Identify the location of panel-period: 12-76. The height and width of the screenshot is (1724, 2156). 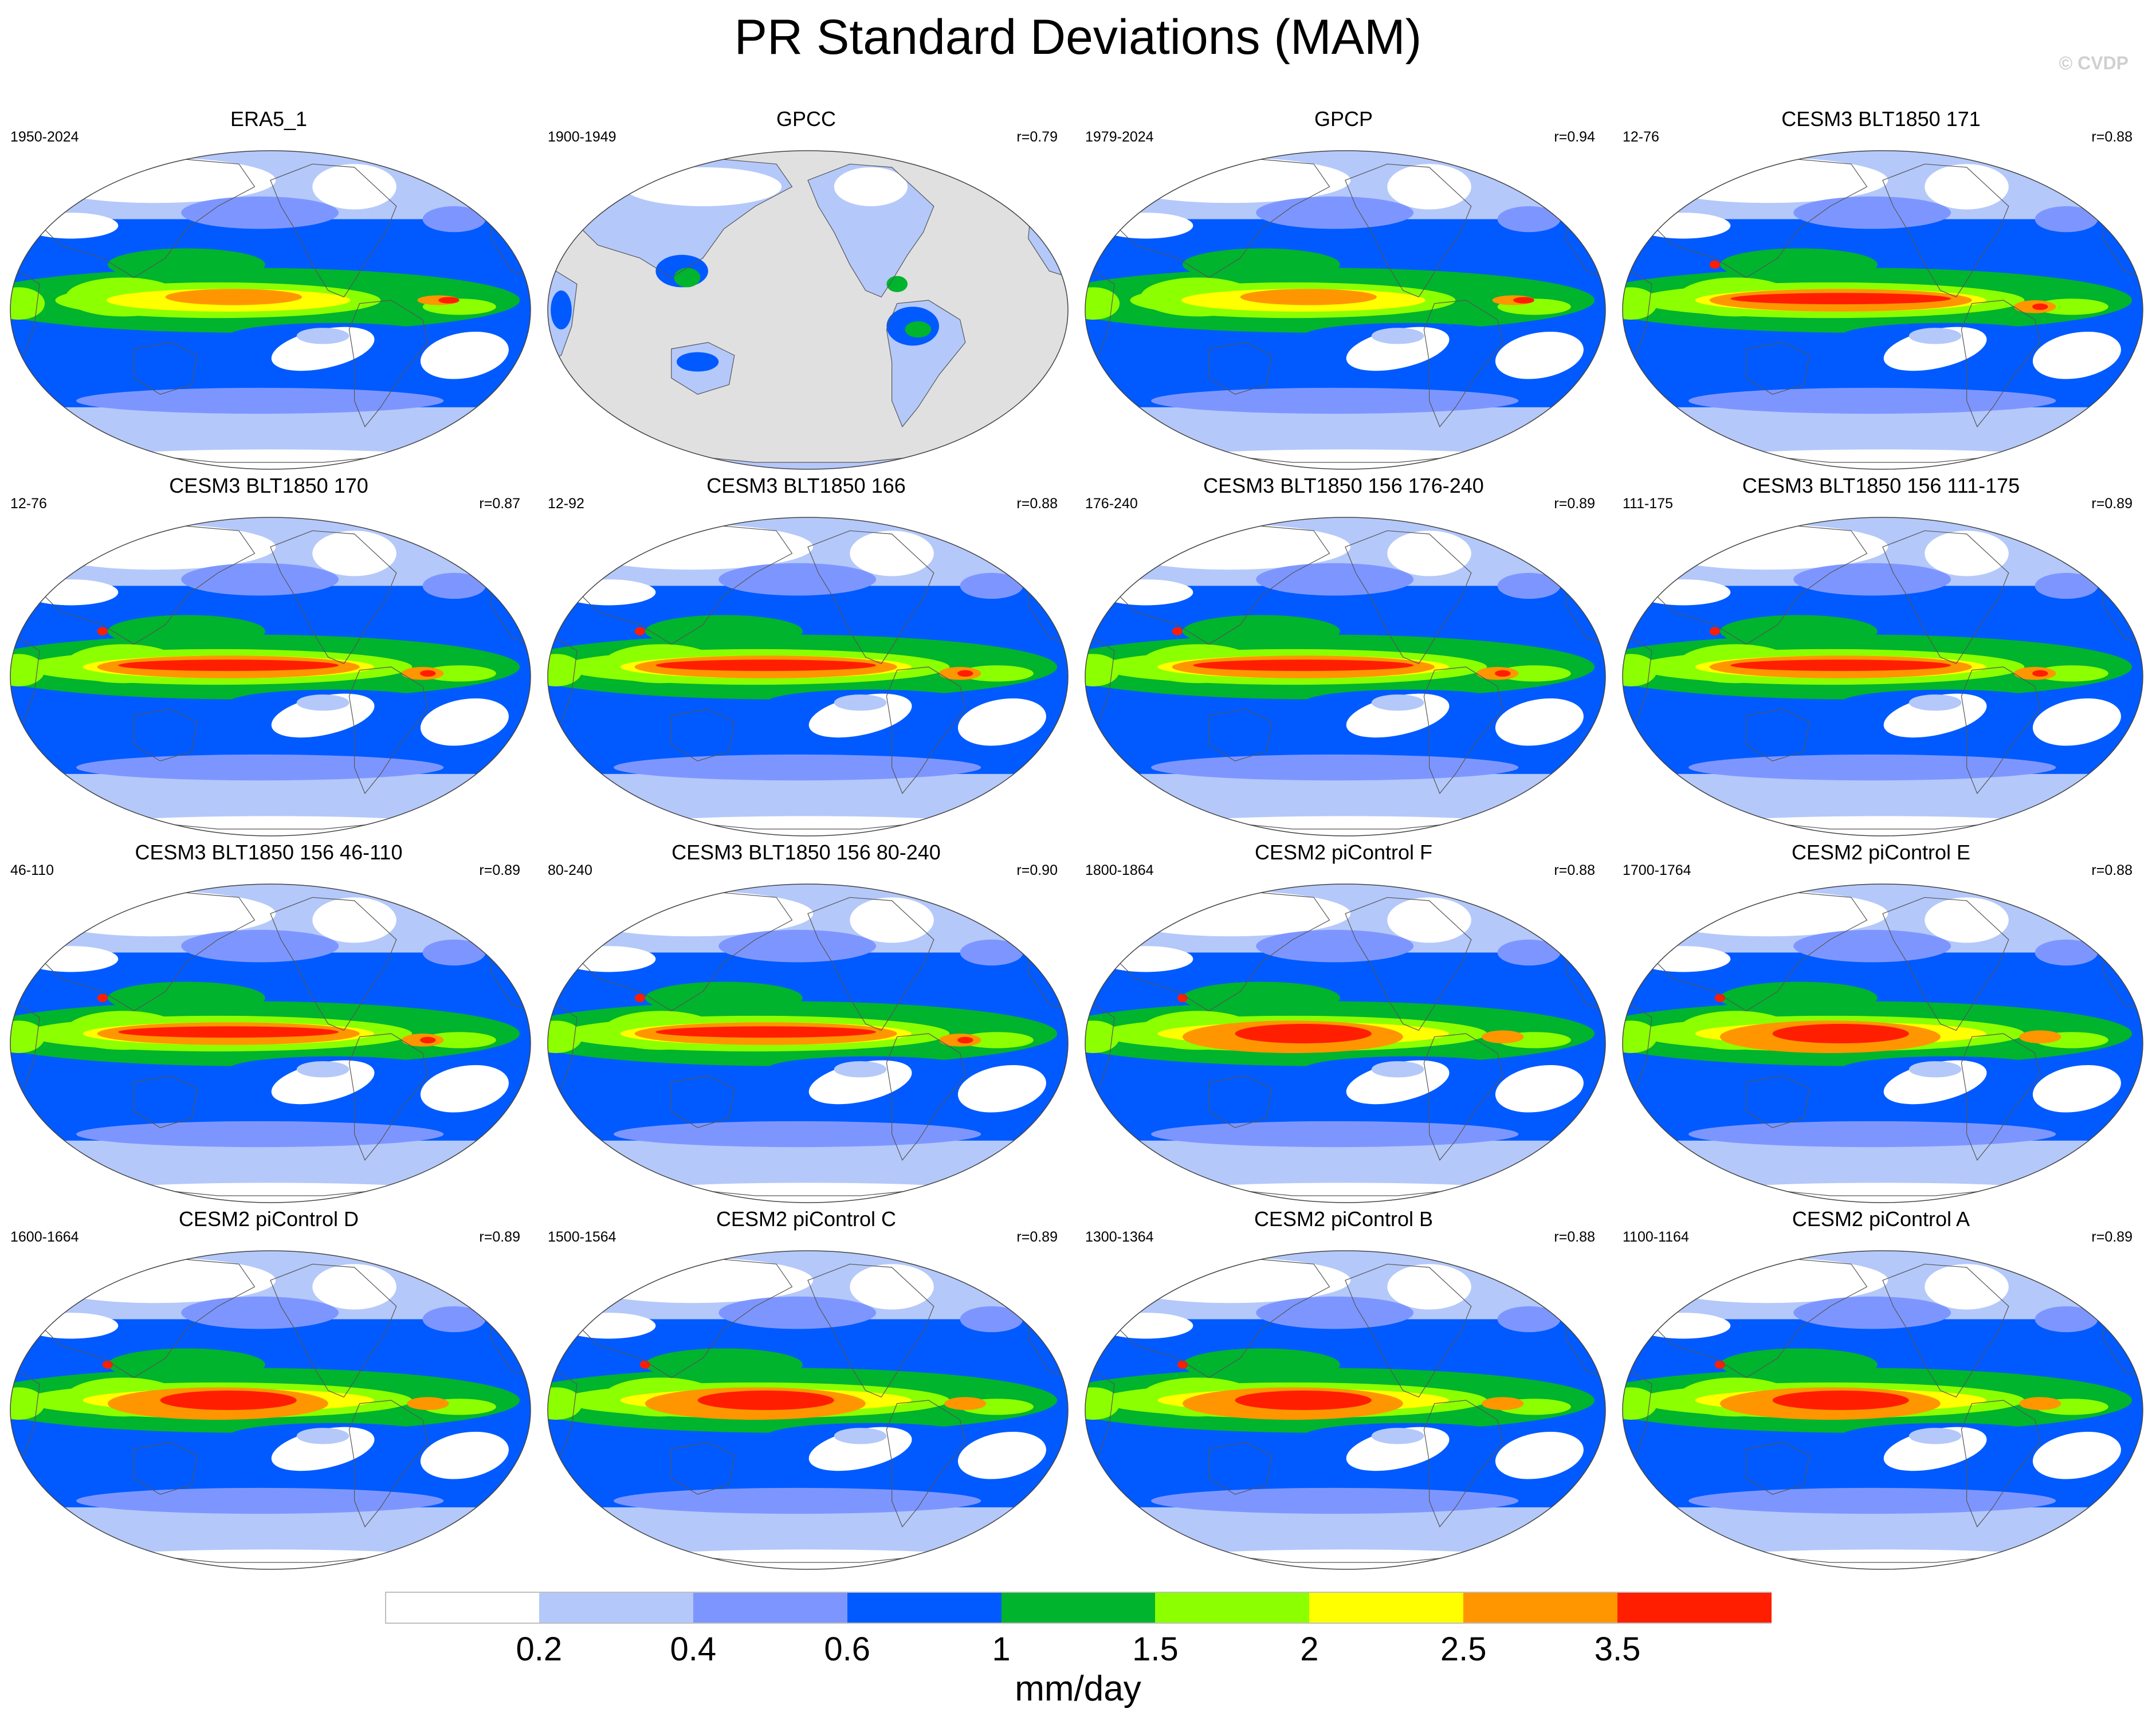
(1641, 137).